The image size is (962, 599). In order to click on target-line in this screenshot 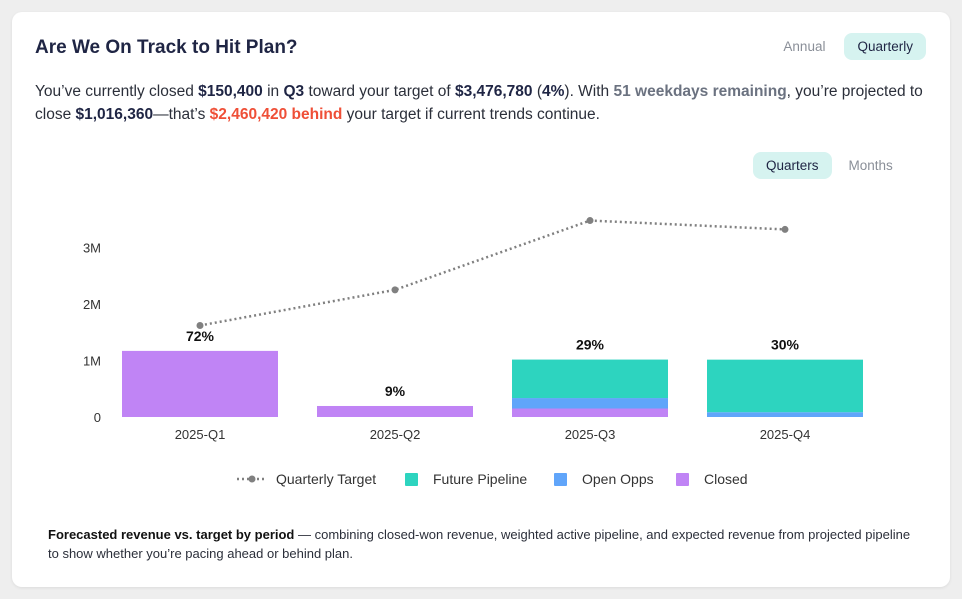, I will do `click(492, 273)`.